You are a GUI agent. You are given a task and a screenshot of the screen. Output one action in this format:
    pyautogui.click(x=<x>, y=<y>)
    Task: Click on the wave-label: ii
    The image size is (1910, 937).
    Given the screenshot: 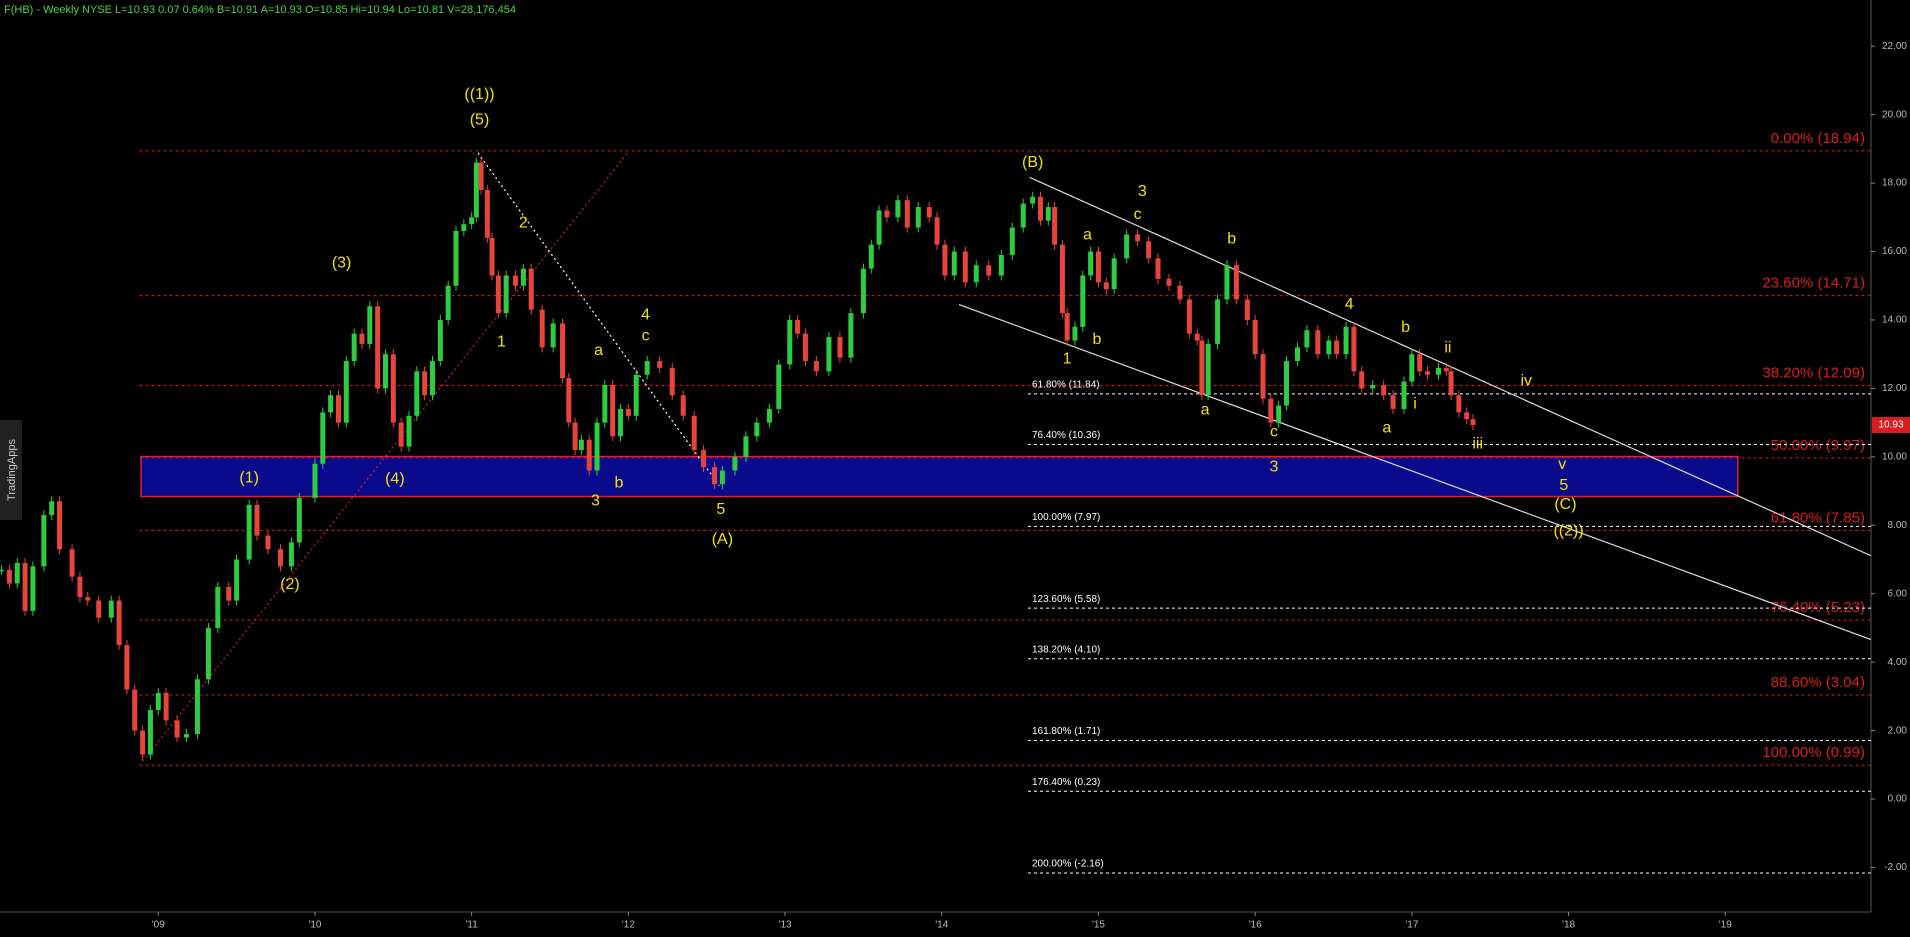 What is the action you would take?
    pyautogui.click(x=1447, y=348)
    